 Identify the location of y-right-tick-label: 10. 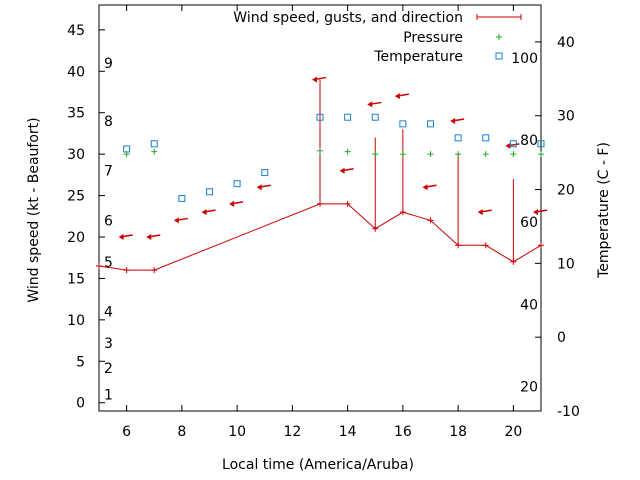
(566, 264).